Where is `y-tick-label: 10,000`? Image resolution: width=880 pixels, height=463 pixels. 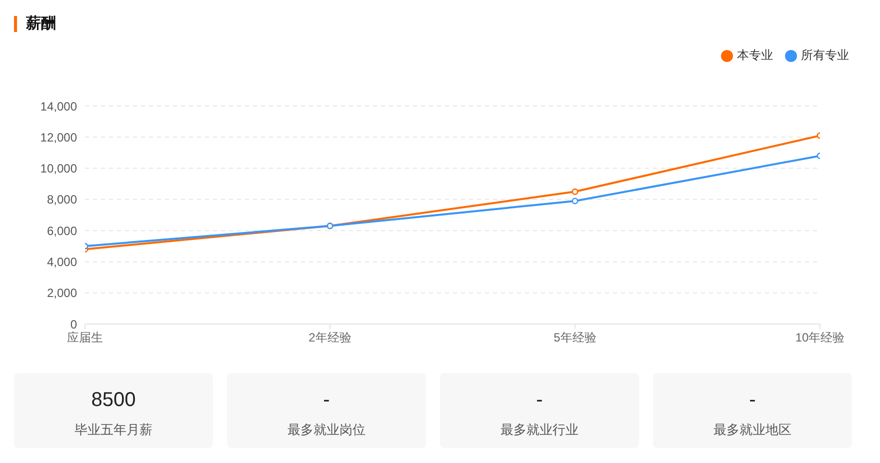 y-tick-label: 10,000 is located at coordinates (59, 169).